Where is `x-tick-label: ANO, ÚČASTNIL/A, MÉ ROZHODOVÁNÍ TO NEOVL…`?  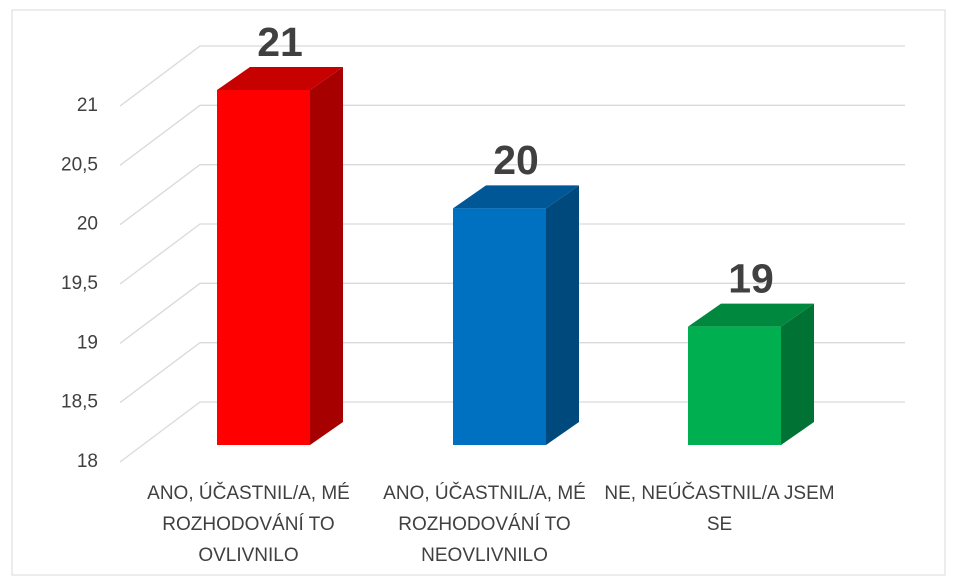
x-tick-label: ANO, ÚČASTNIL/A, MÉ ROZHODOVÁNÍ TO NEOVL… is located at coordinates (484, 524).